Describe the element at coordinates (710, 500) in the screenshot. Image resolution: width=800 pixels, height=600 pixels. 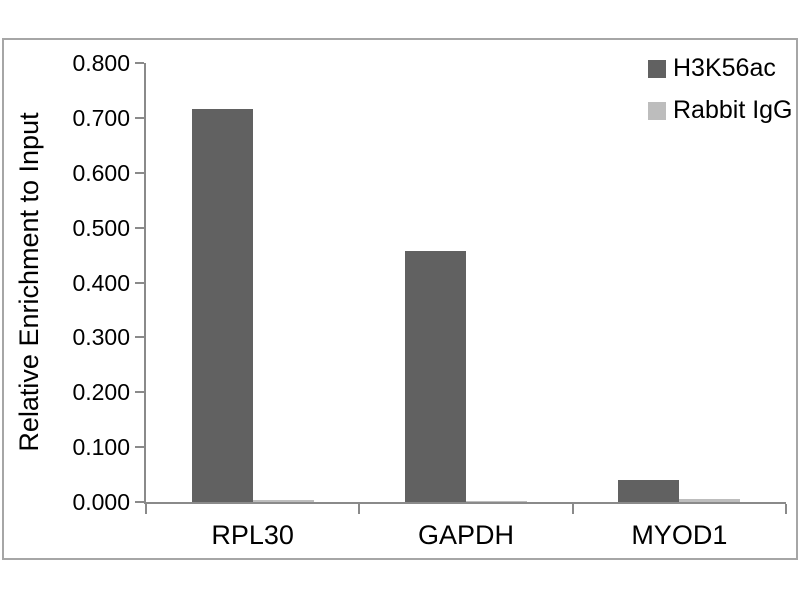
I see `bar-rabbit-igg-myod1` at that location.